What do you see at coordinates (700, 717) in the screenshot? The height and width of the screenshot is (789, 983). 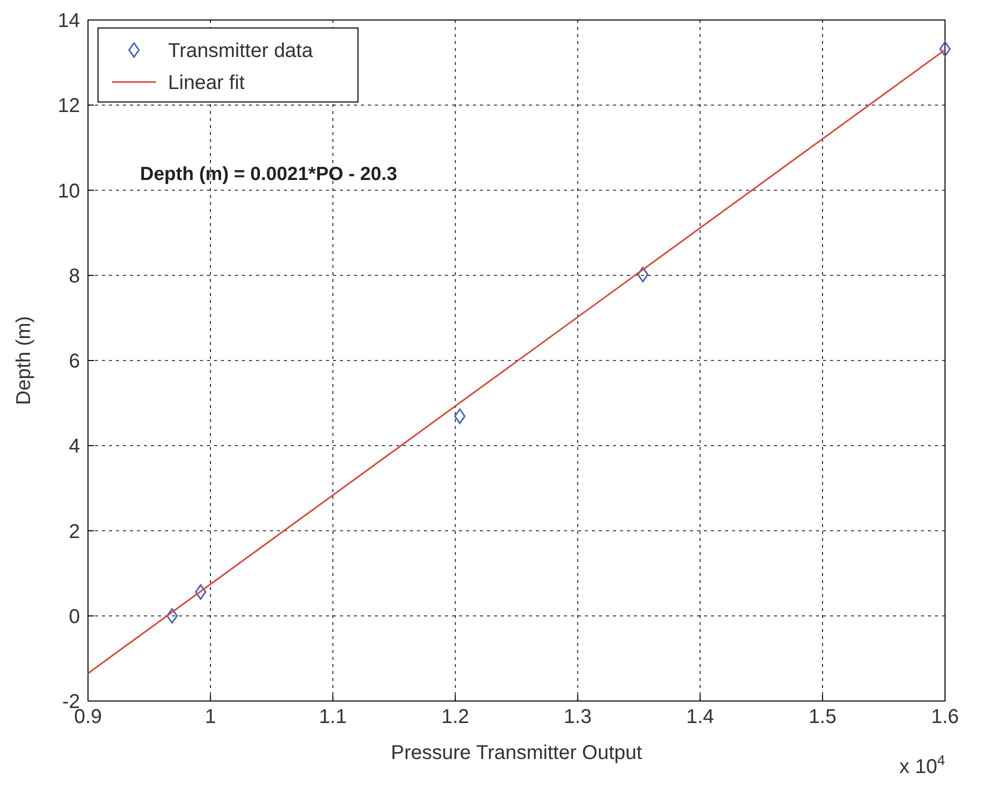 I see `x-tick-label: 1.4` at bounding box center [700, 717].